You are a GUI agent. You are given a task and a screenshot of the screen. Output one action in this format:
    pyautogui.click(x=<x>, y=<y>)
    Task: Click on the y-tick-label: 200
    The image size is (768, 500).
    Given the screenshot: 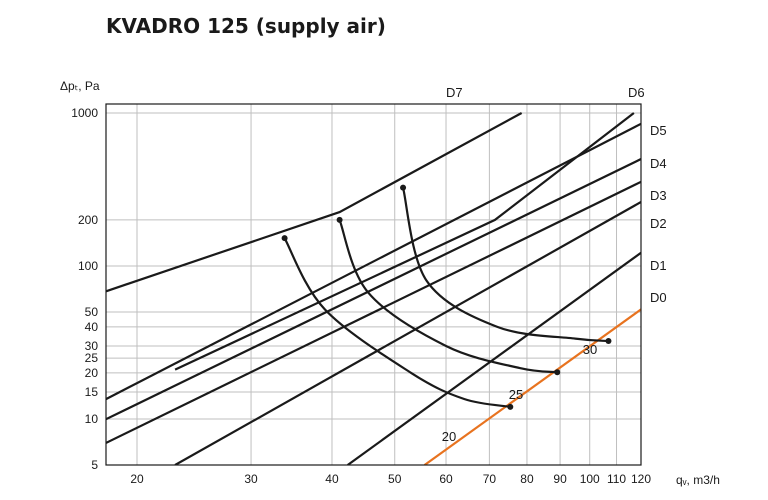 What is the action you would take?
    pyautogui.click(x=88, y=220)
    